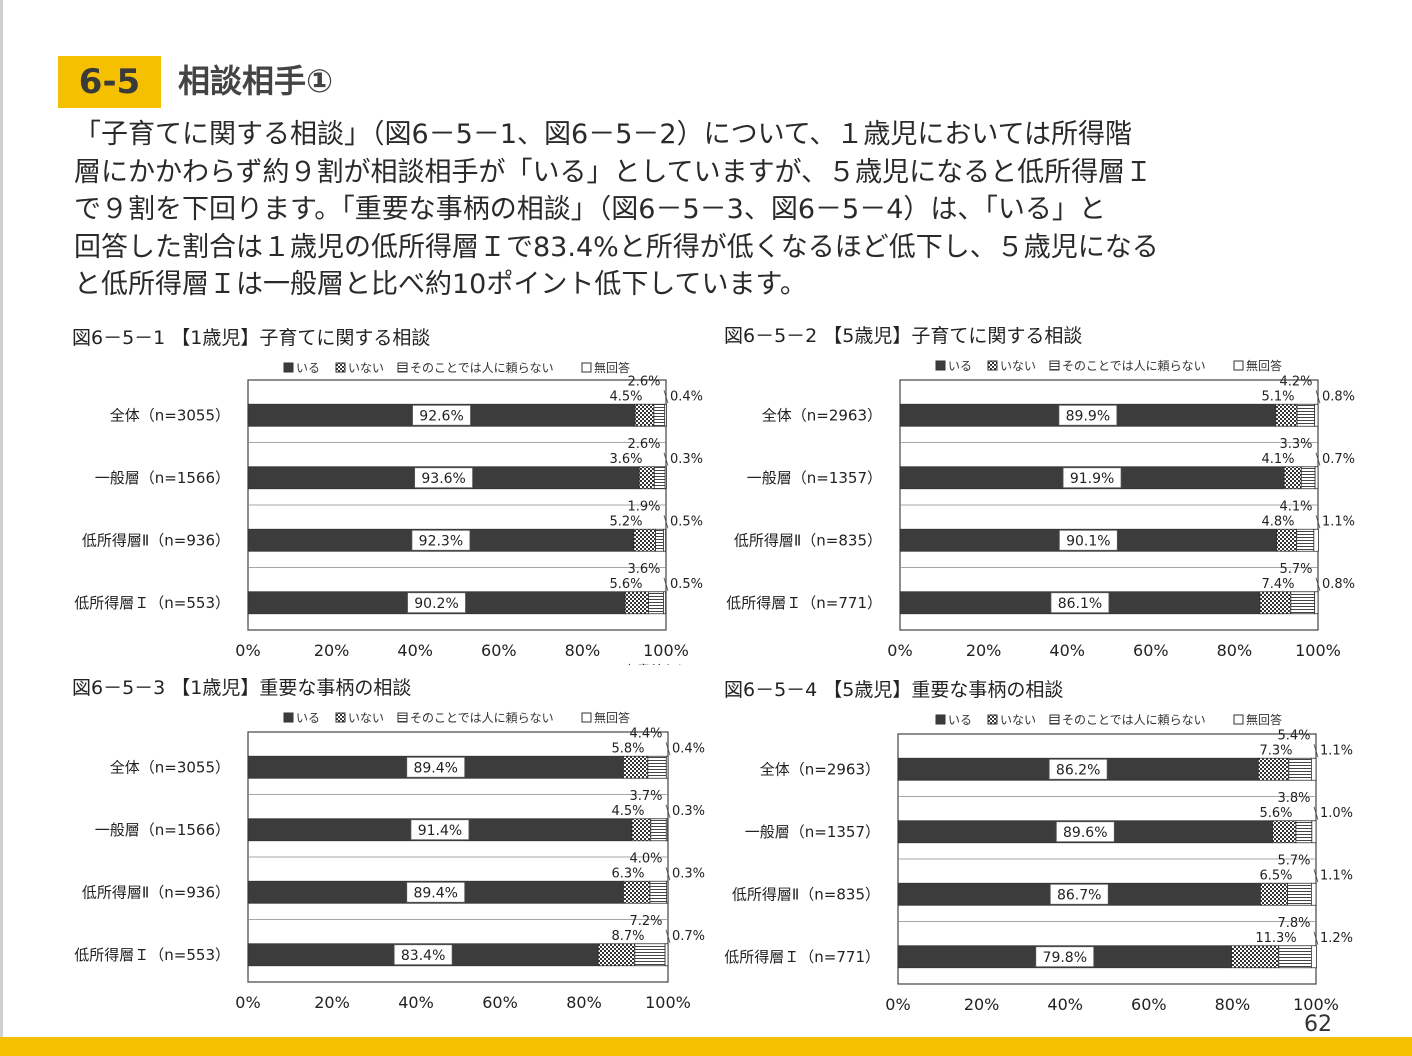 This screenshot has width=1412, height=1056. I want to click on value-label-iru: 89.4%, so click(435, 768).